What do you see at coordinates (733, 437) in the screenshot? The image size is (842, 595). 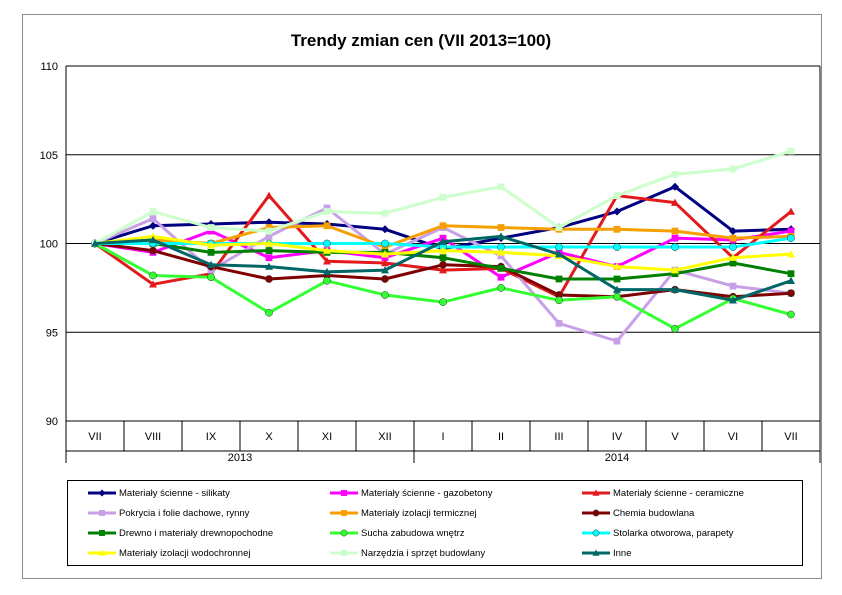 I see `x-tick-label: VI` at bounding box center [733, 437].